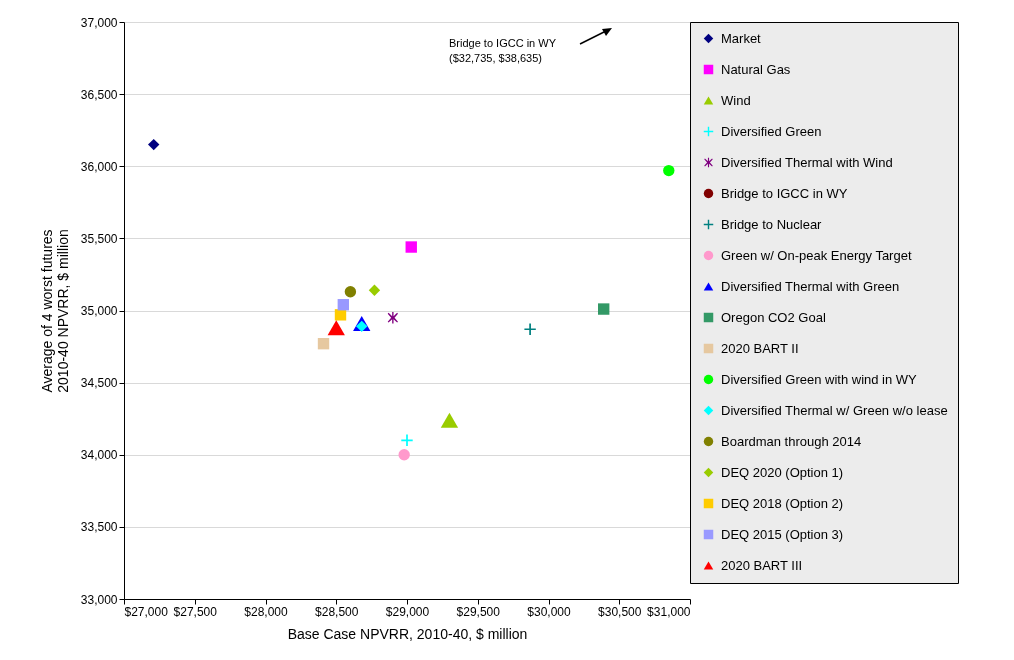  Describe the element at coordinates (782, 503) in the screenshot. I see `legend-label: DEQ 2018 (Option 2)` at that location.